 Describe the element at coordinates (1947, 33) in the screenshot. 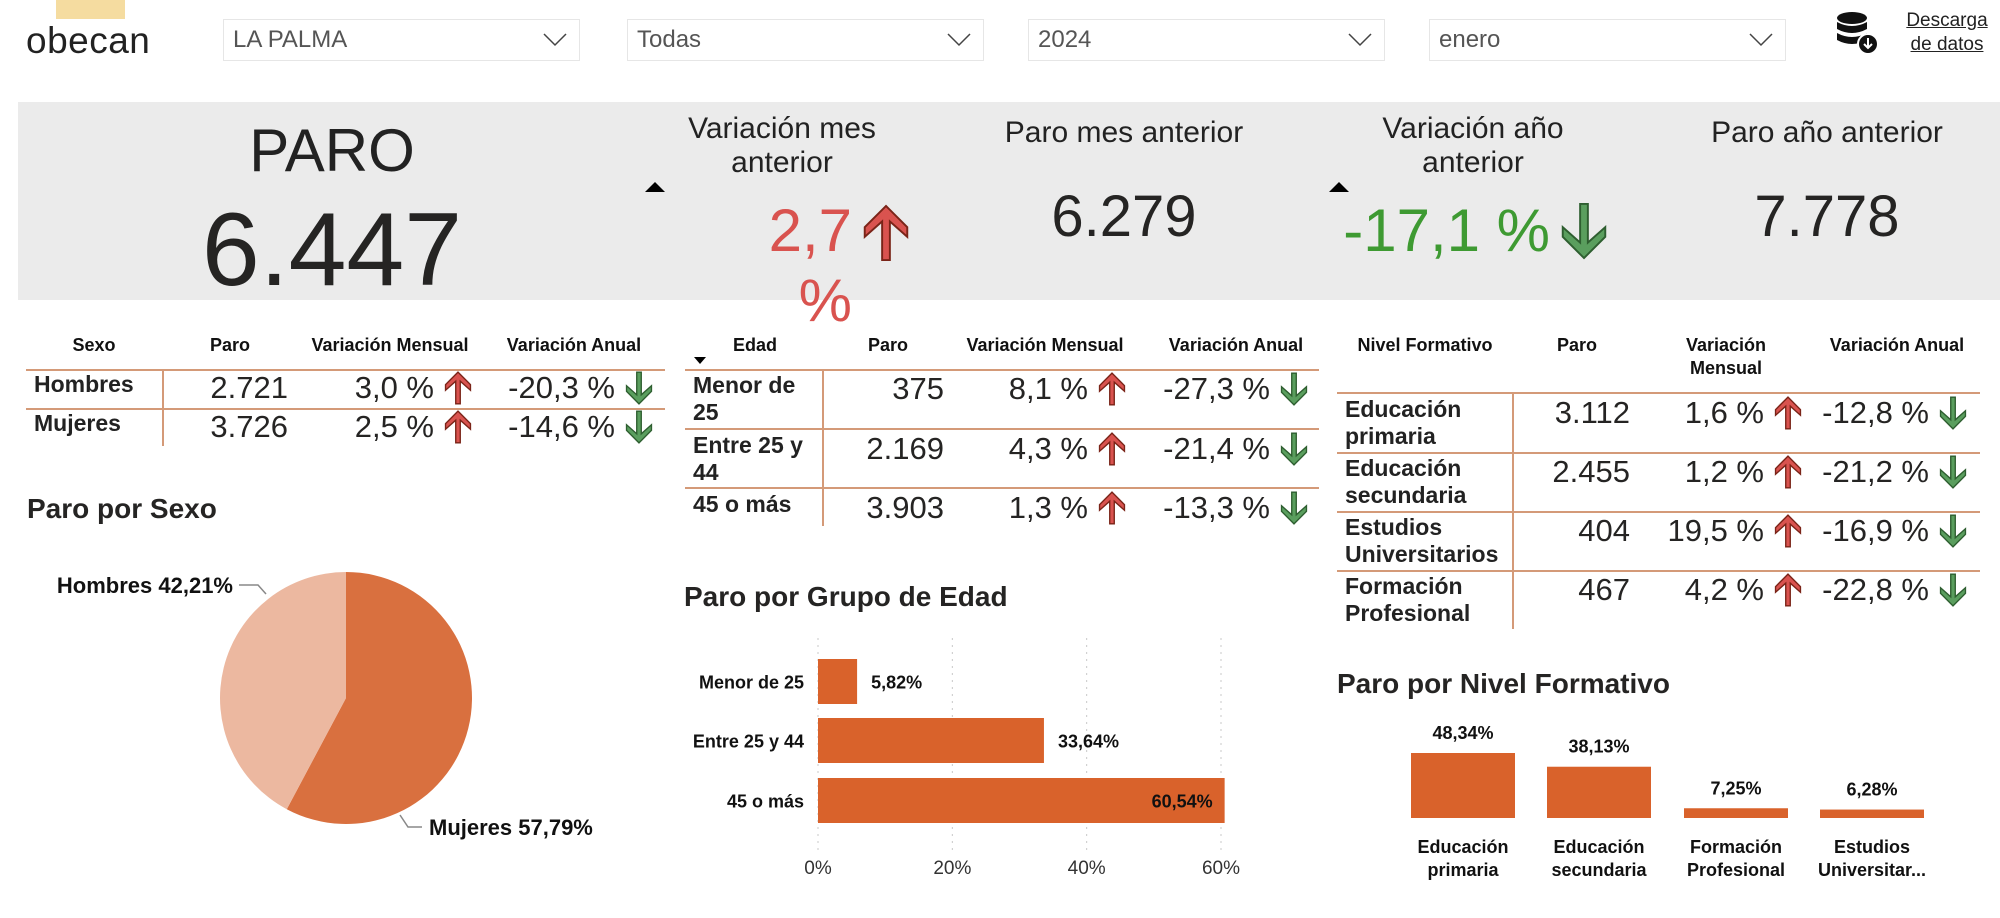

I see `download-data-link: Descarga de datos` at that location.